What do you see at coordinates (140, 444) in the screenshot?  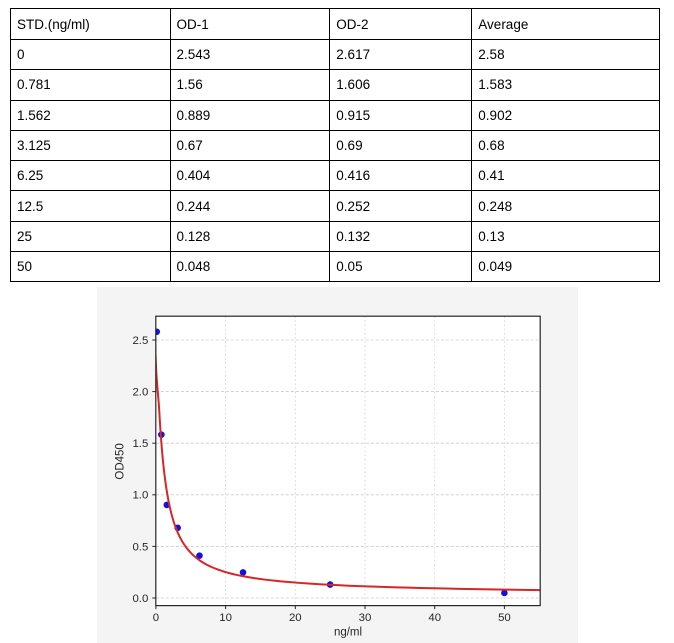 I see `svg-text: 1.5` at bounding box center [140, 444].